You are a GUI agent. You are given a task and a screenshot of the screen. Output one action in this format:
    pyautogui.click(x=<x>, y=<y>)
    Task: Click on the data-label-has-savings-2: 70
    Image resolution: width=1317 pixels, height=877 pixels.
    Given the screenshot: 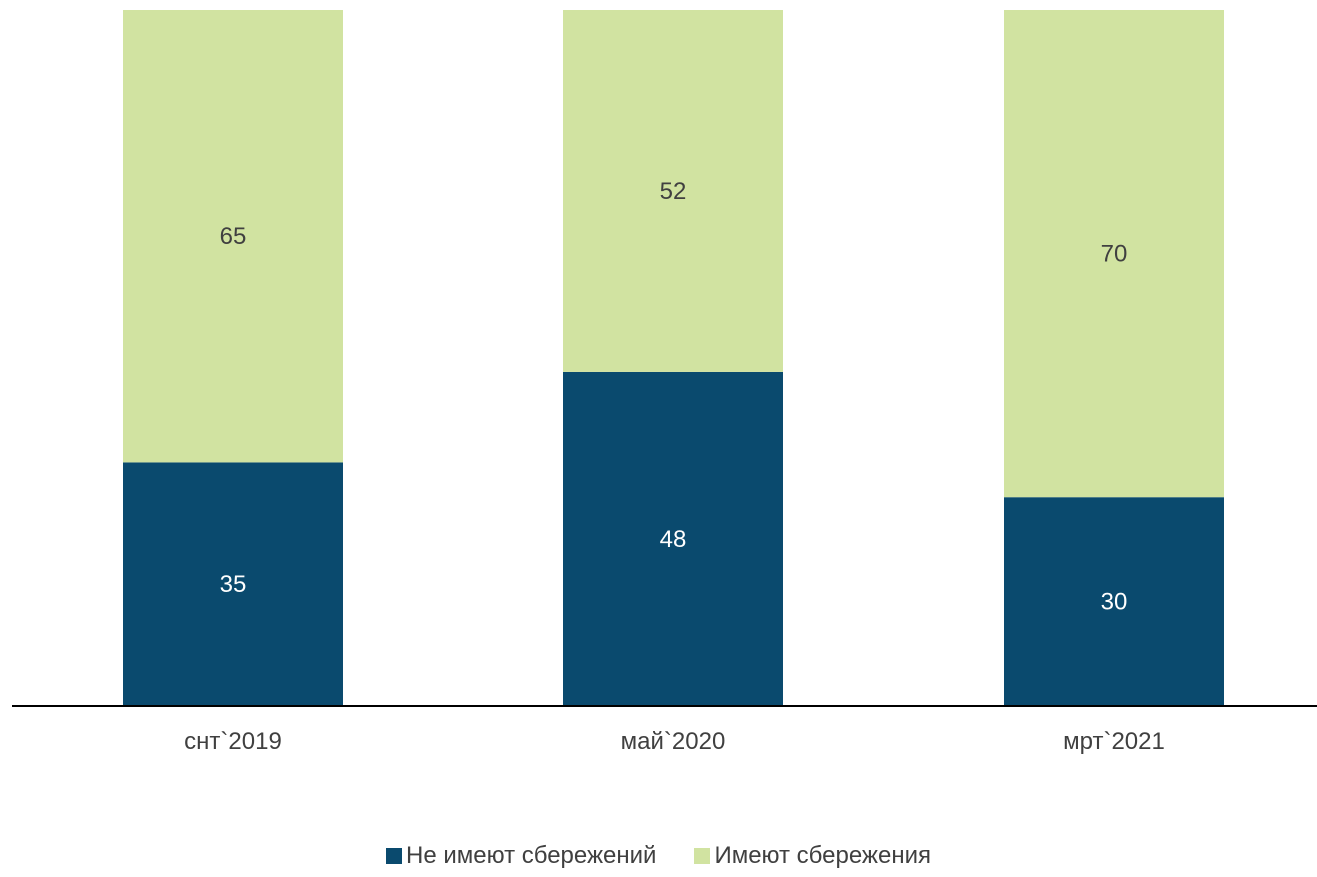 What is the action you would take?
    pyautogui.click(x=1114, y=254)
    